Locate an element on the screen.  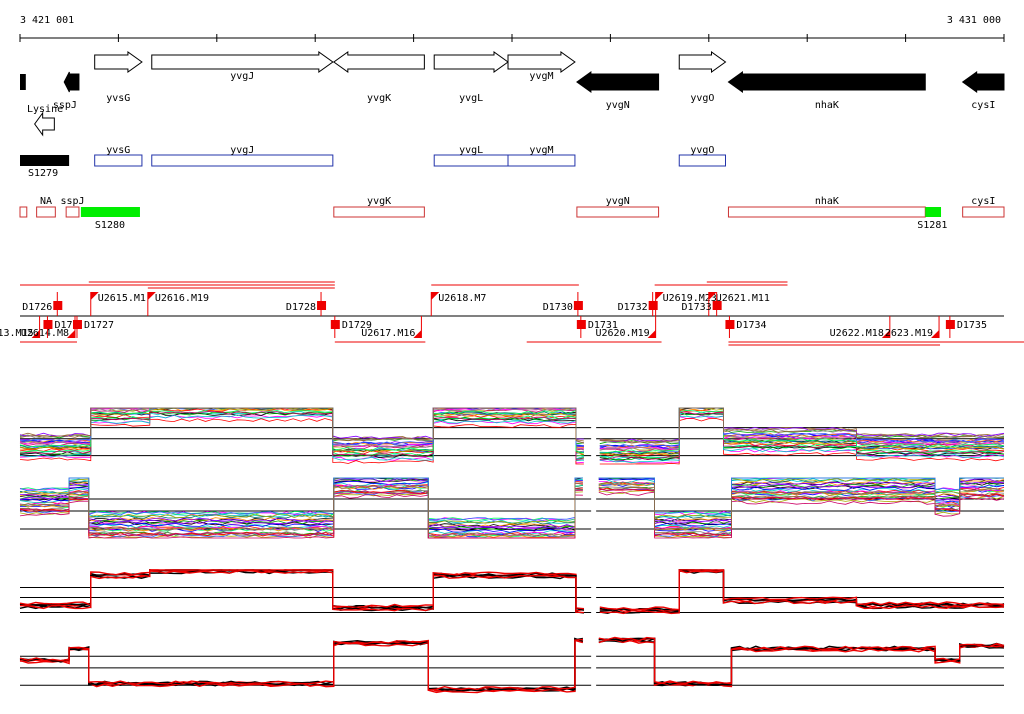
gene-label: yvgK is located at coordinates (379, 98).